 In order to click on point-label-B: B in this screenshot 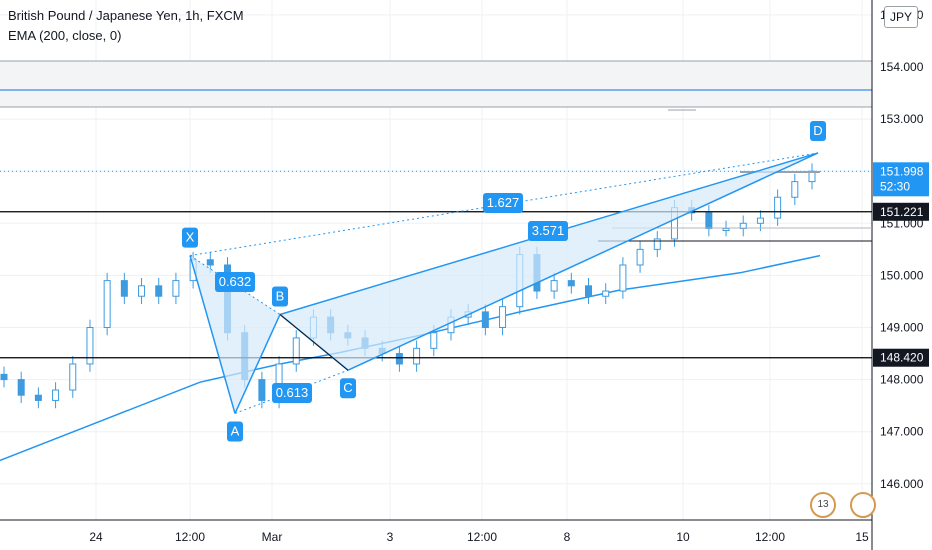, I will do `click(280, 295)`.